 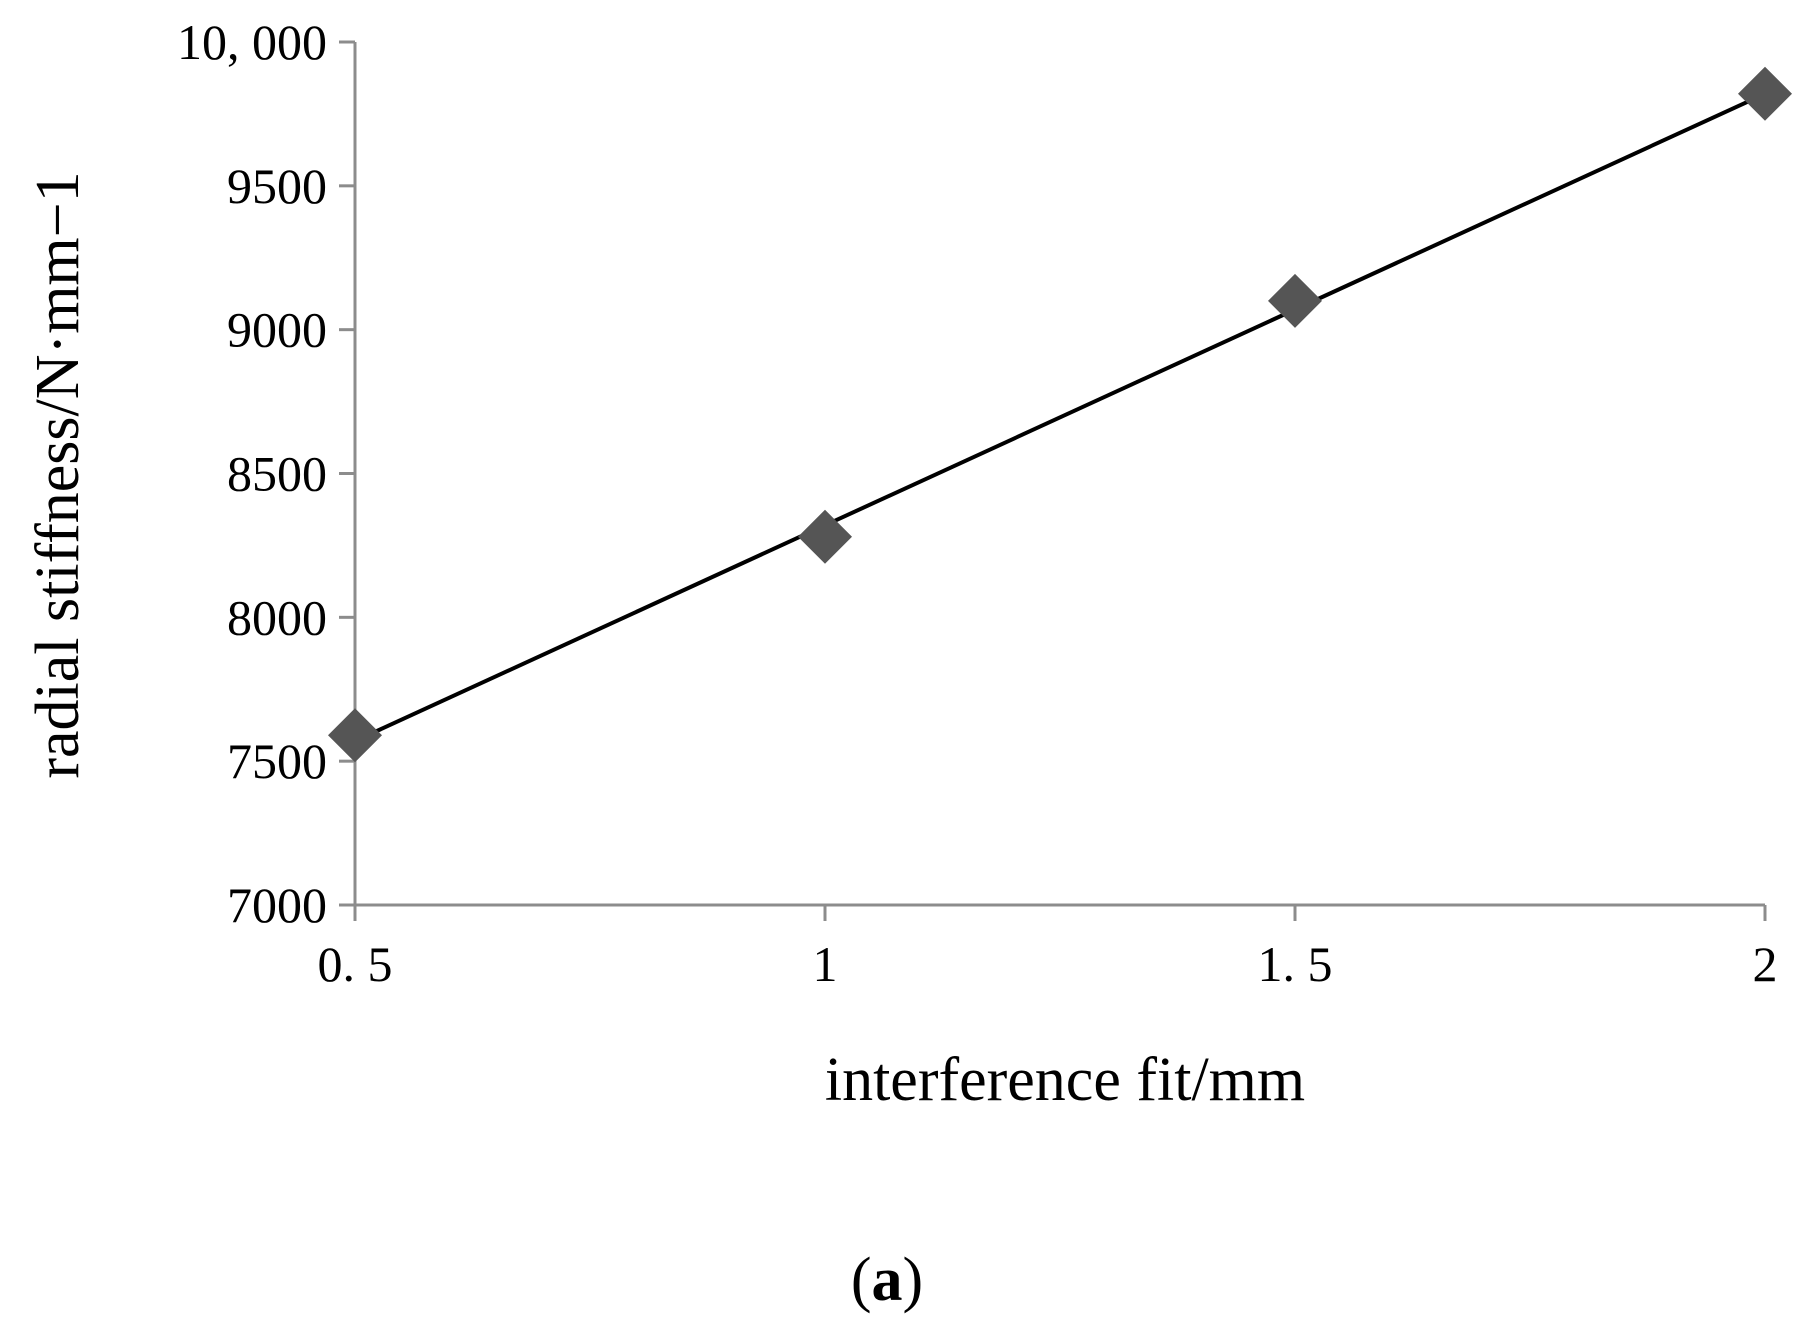 I want to click on caption-open-paren: (, so click(x=861, y=1280).